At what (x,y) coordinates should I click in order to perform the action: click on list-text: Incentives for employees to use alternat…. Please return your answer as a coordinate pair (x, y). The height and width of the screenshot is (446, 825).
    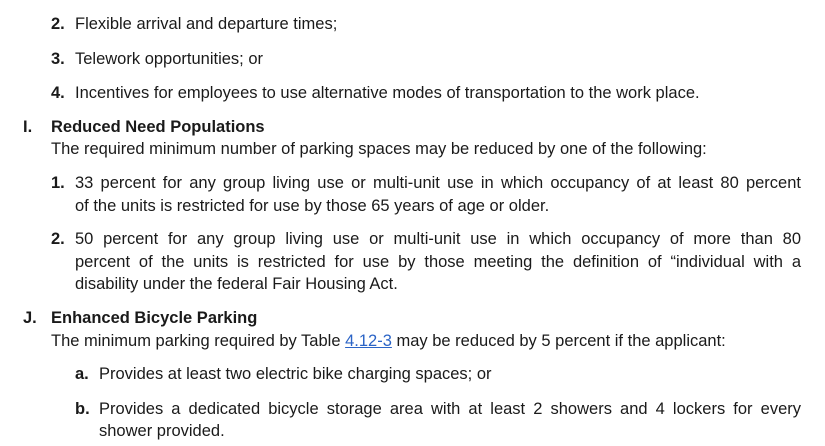
    Looking at the image, I should click on (387, 93).